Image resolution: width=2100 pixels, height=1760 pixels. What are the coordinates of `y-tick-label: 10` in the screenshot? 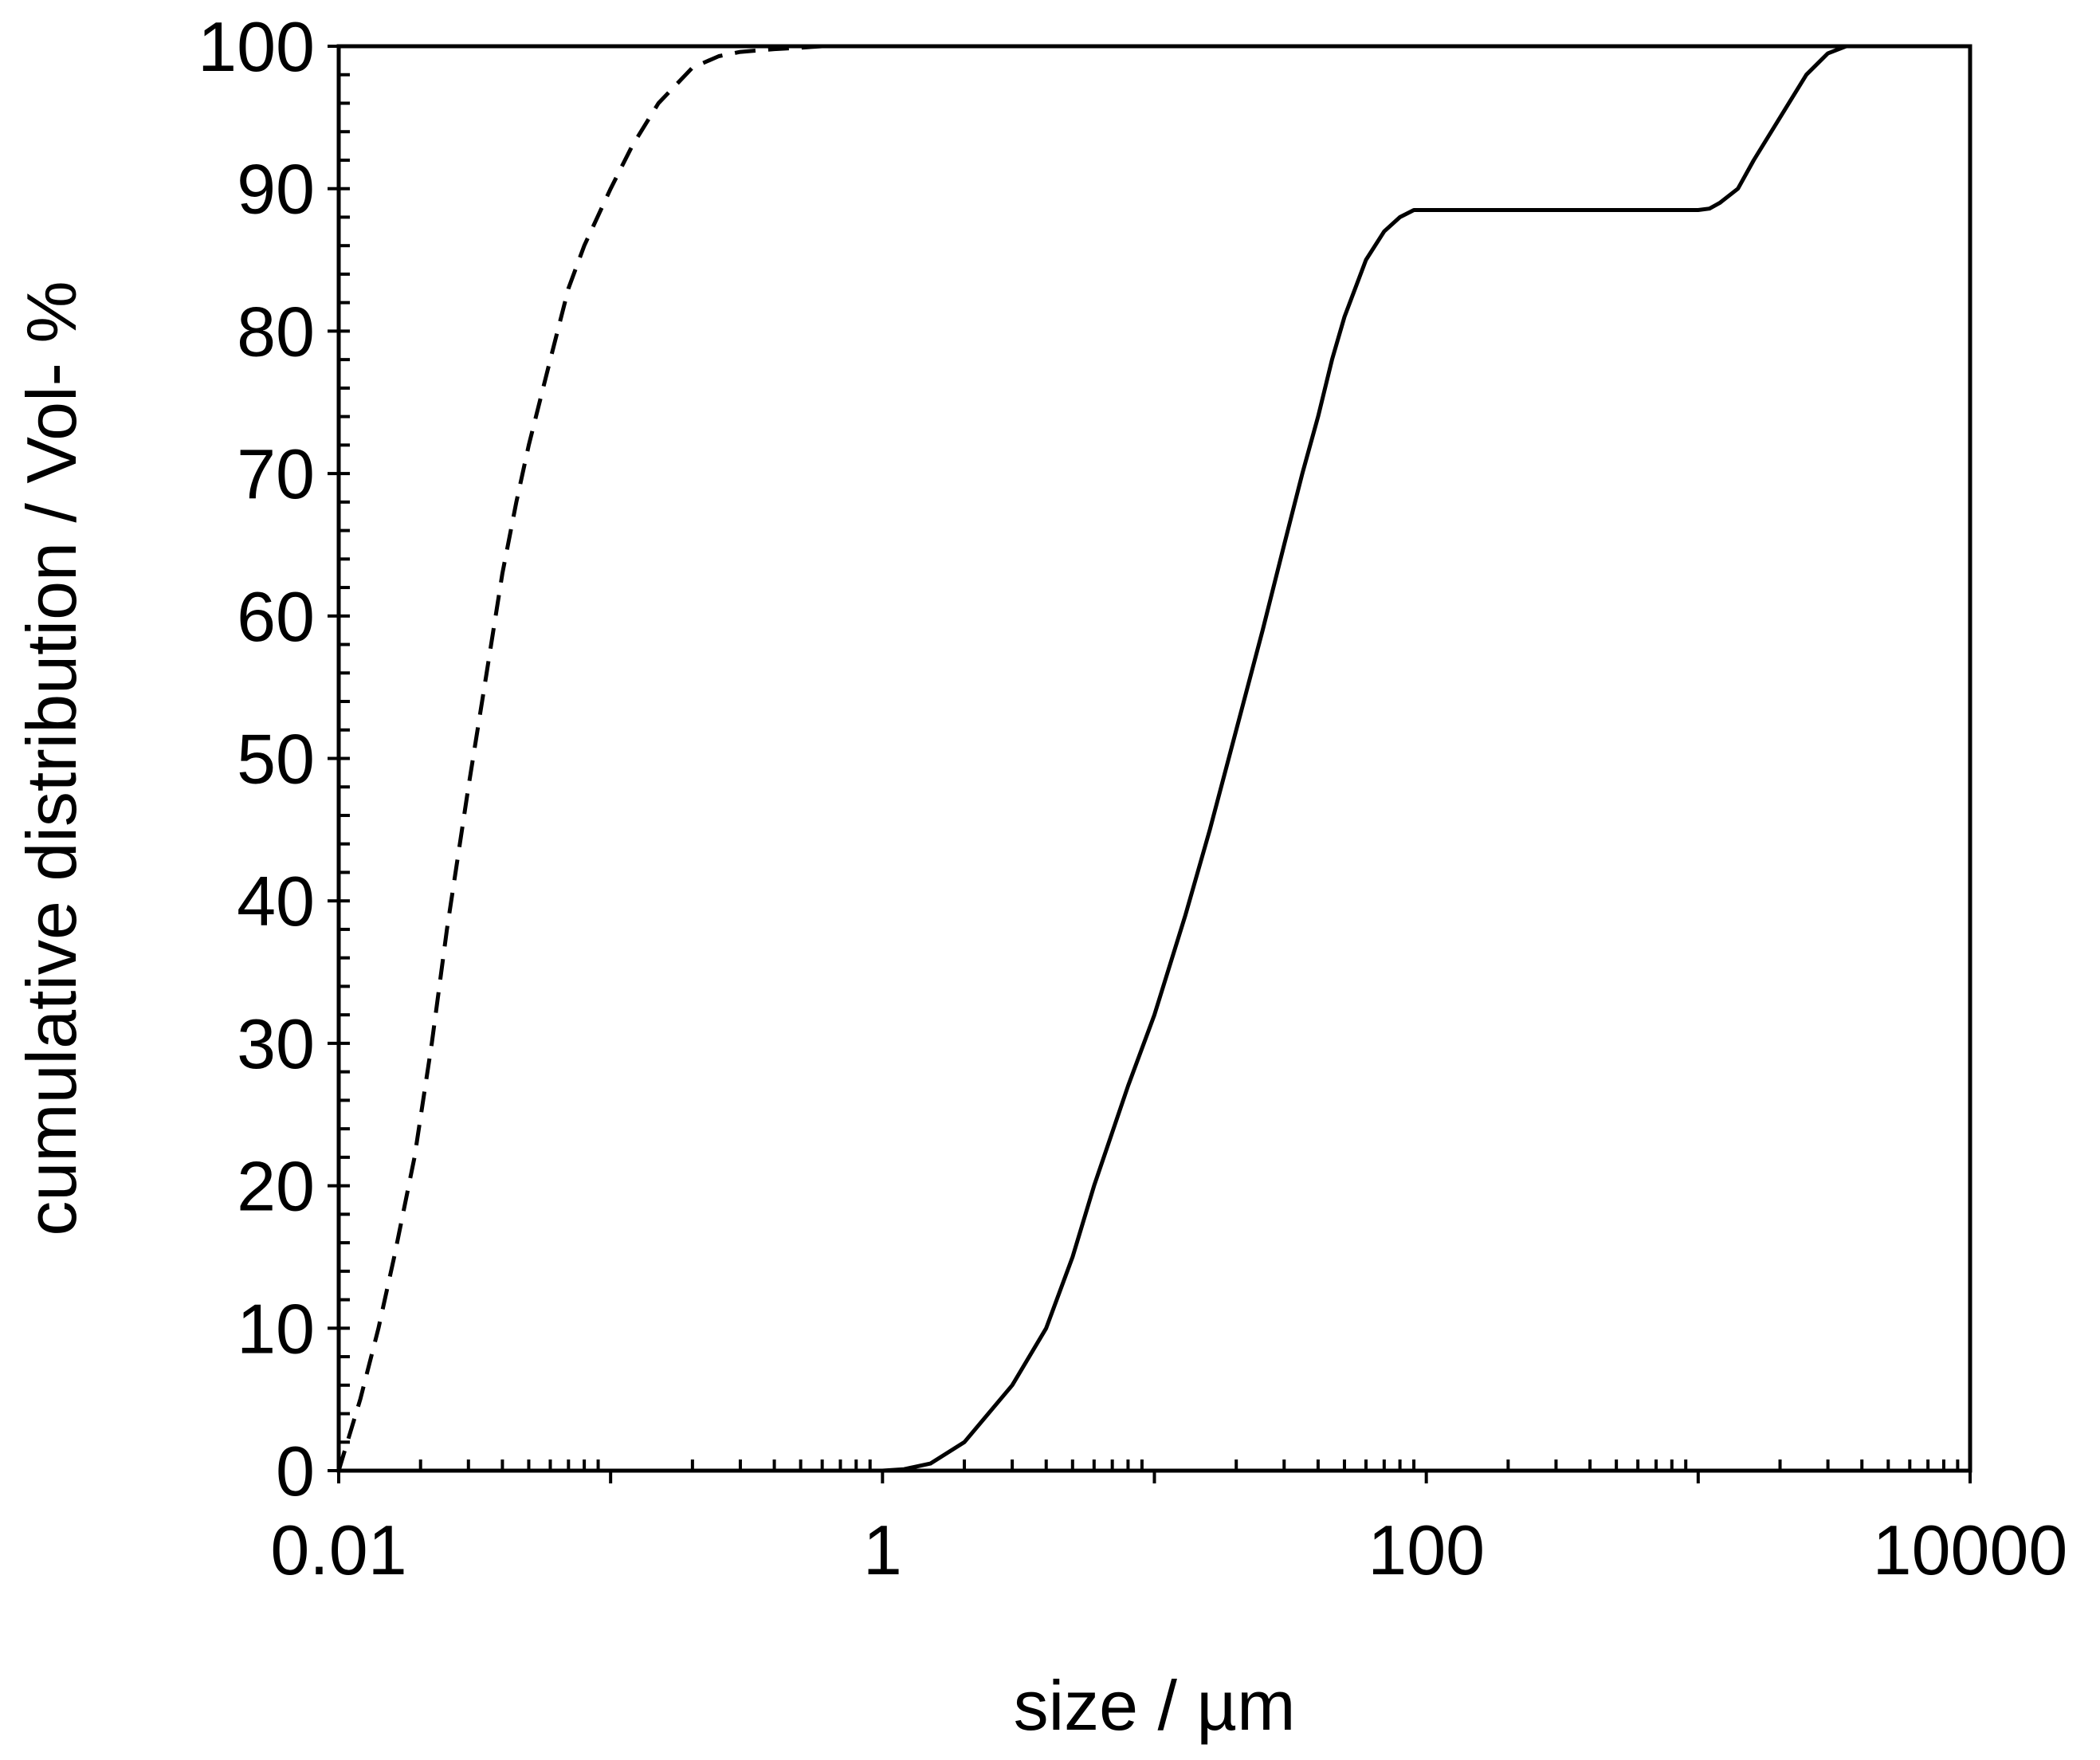 It's located at (276, 1328).